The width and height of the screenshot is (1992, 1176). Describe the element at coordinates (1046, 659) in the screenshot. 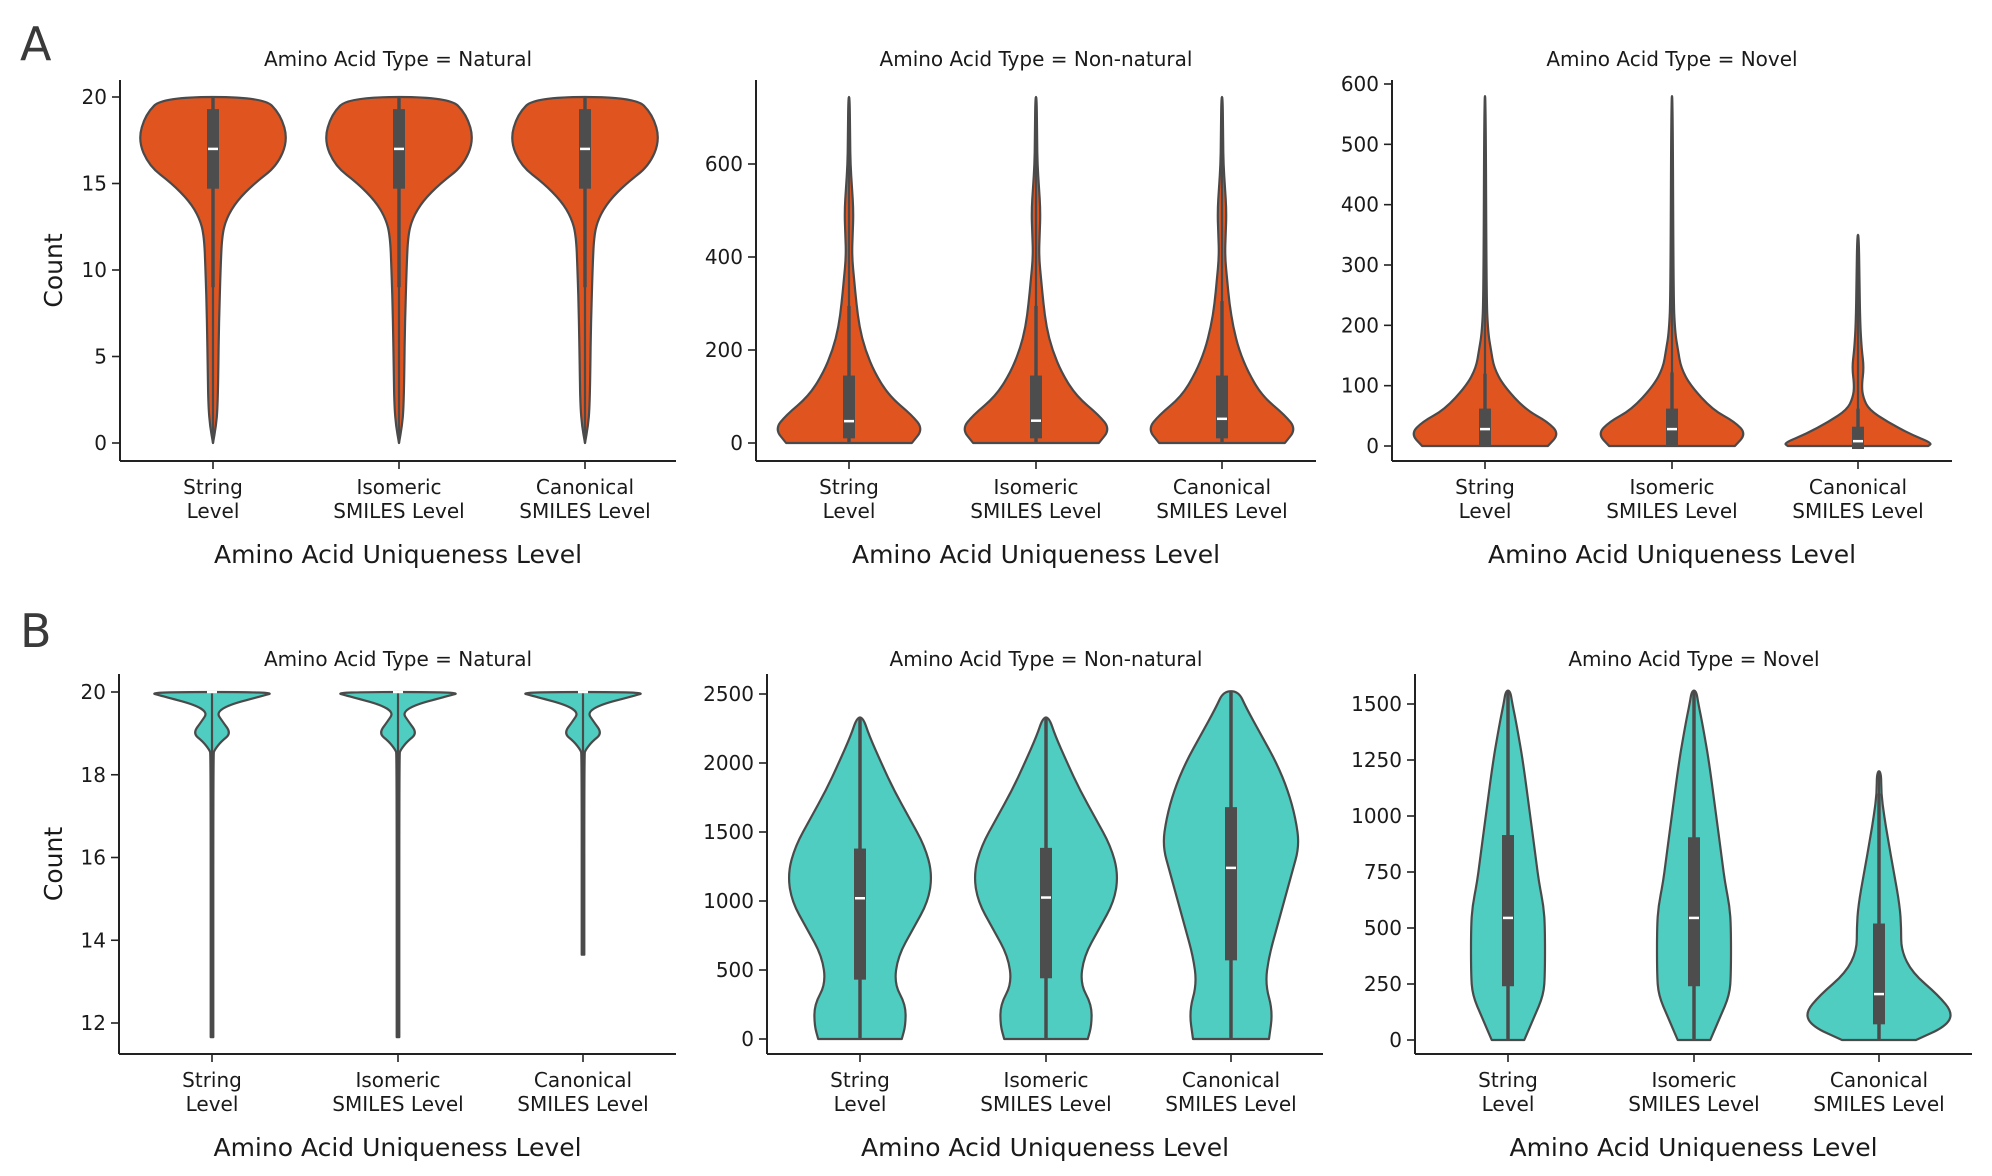

I see `panel-title: Amino Acid Type = Non-natural` at that location.